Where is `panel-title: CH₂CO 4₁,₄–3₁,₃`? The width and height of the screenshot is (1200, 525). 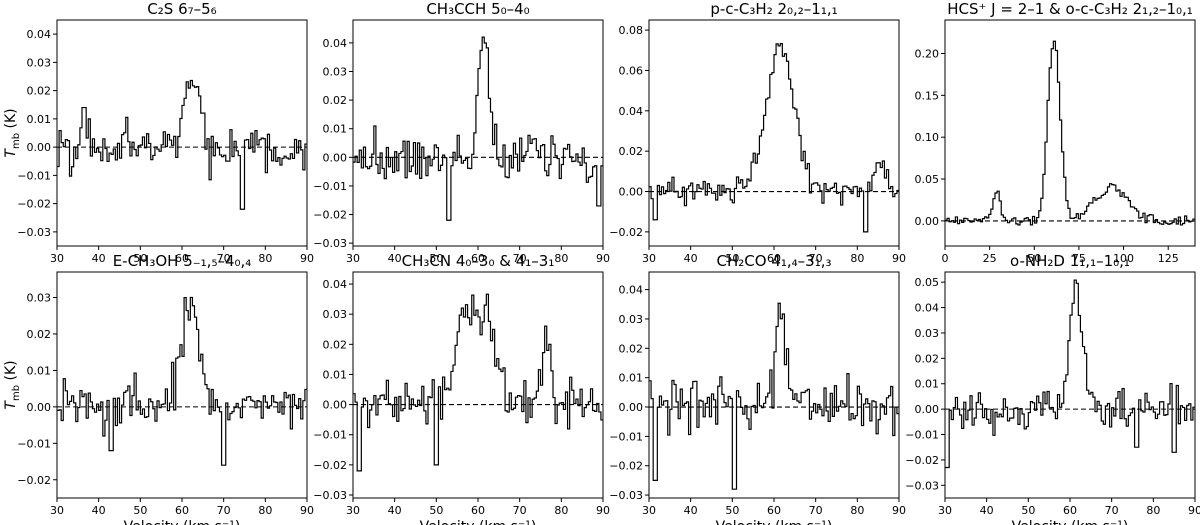 panel-title: CH₂CO 4₁,₄–3₁,₃ is located at coordinates (774, 261).